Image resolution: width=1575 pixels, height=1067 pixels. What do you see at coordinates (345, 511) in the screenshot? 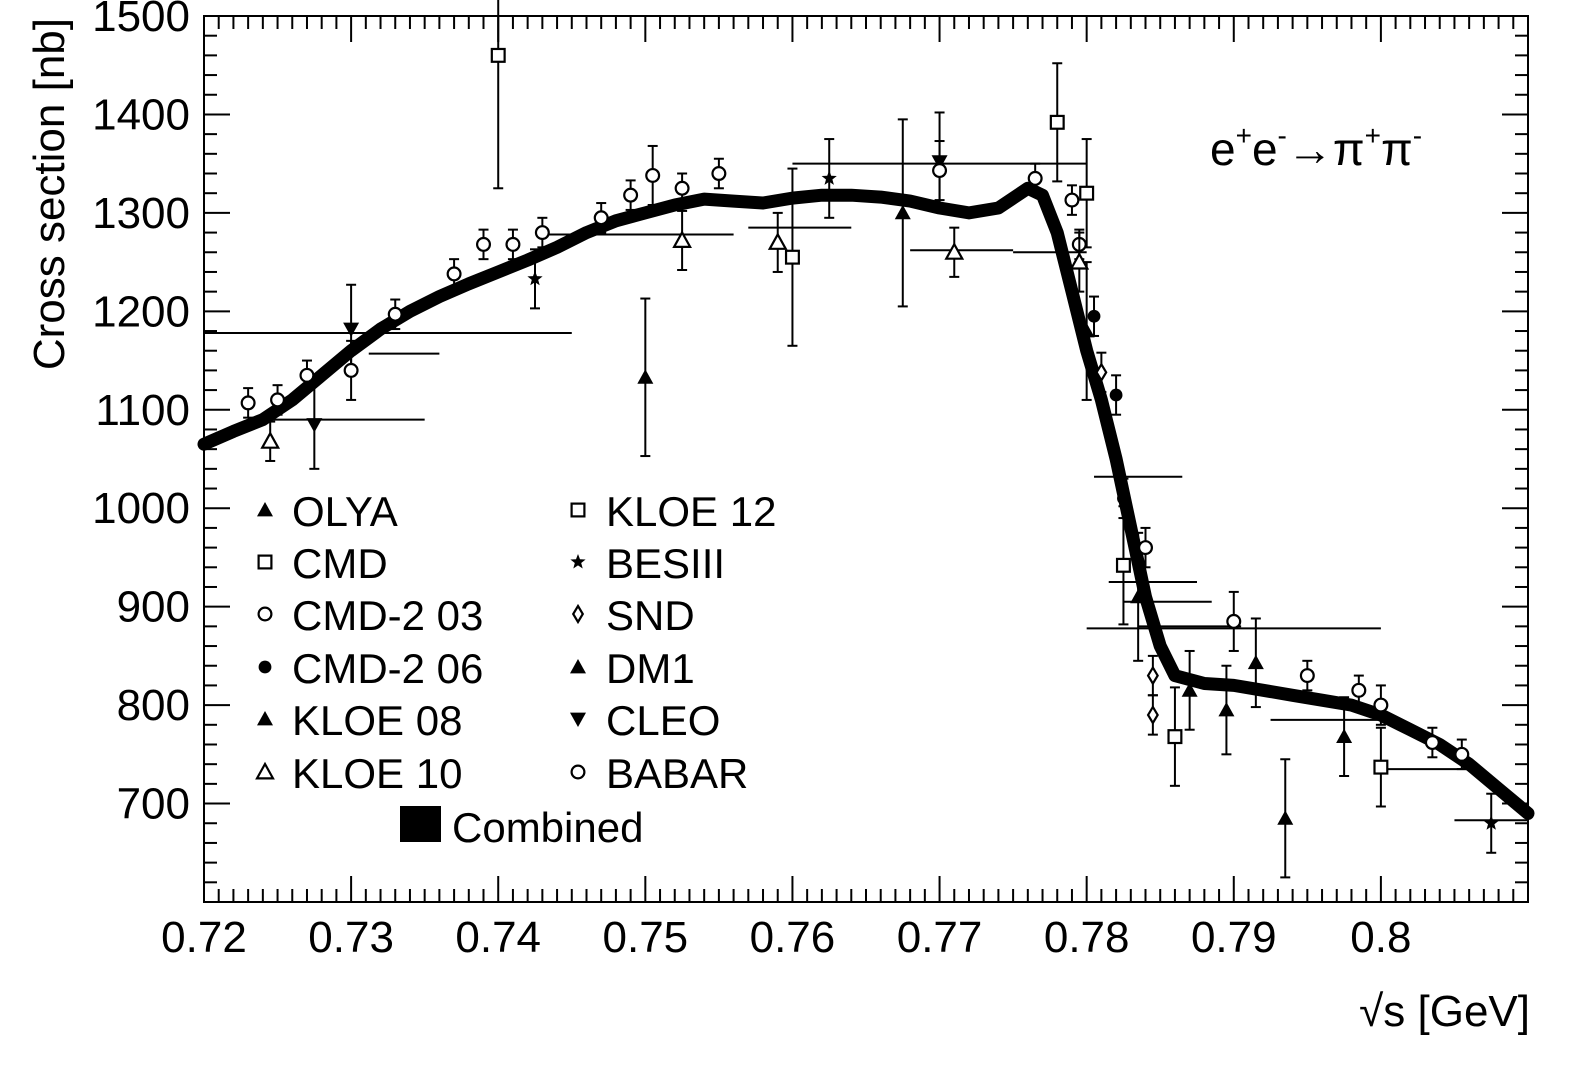
I see `legend-label: OLYA` at bounding box center [345, 511].